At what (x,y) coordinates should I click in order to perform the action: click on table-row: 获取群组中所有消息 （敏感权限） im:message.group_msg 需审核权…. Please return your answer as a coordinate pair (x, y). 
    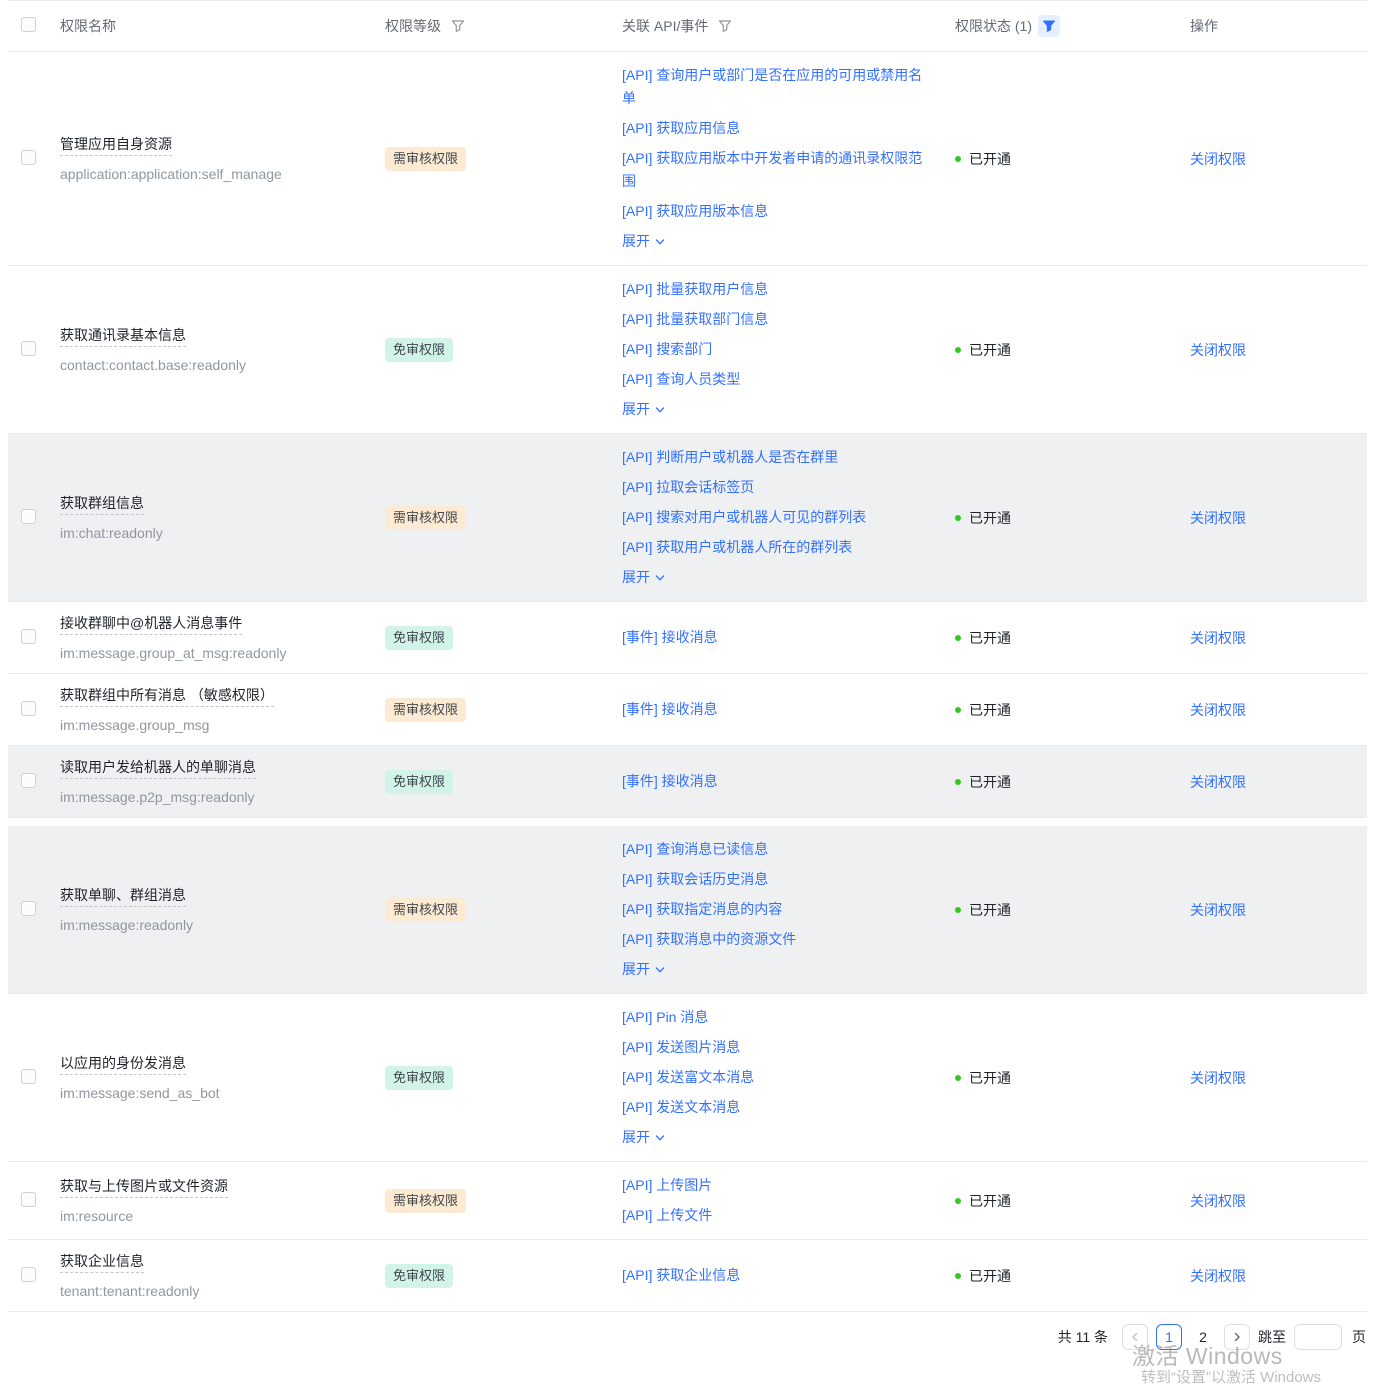
    Looking at the image, I should click on (687, 710).